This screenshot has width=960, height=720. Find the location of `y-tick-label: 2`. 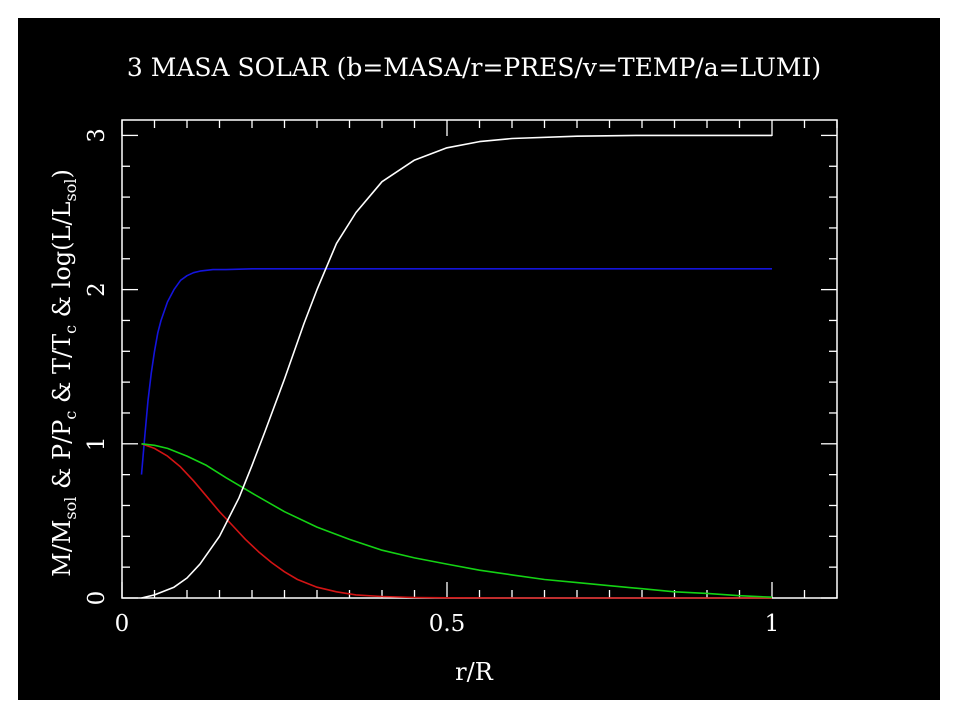

y-tick-label: 2 is located at coordinates (97, 289).